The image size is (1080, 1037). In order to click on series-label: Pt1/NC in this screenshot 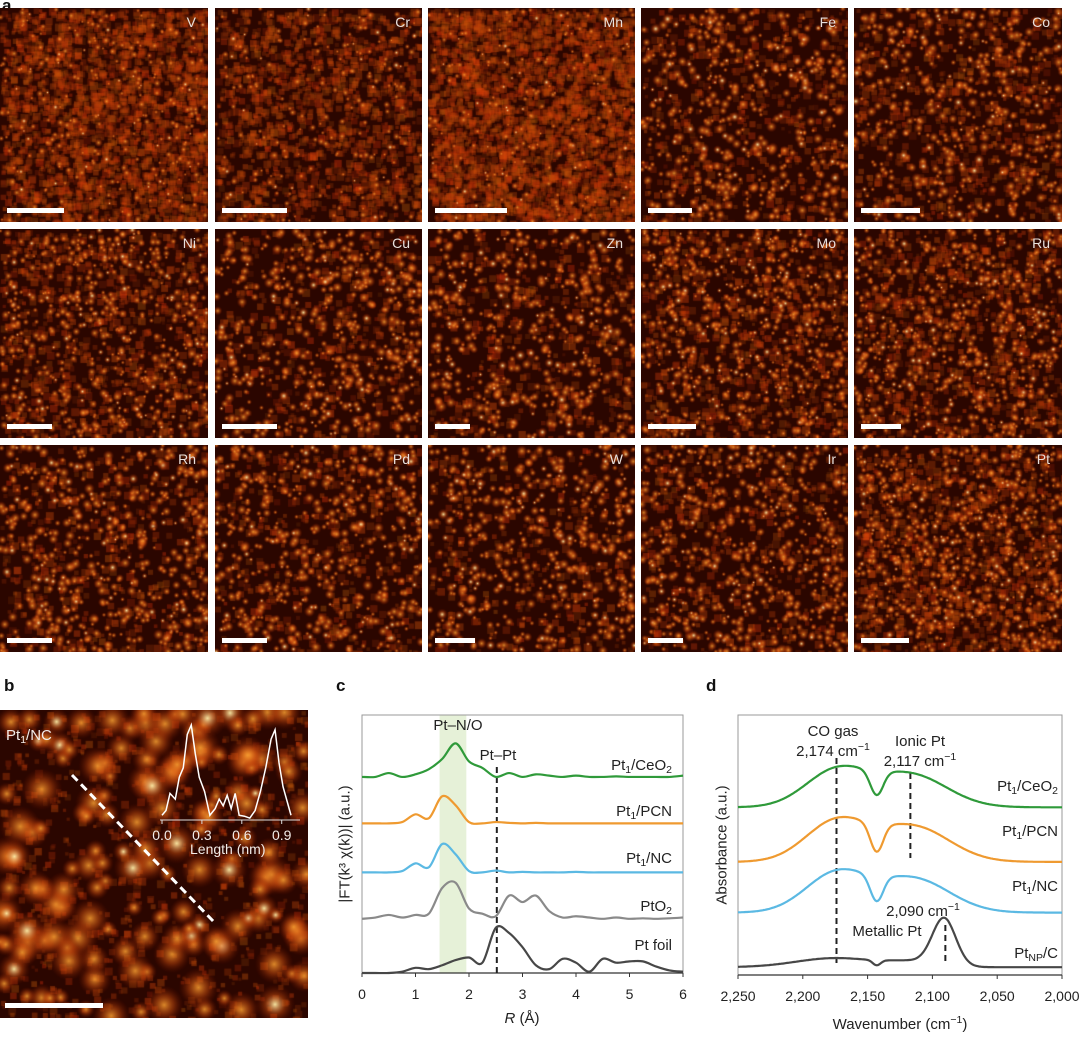, I will do `click(1035, 887)`.